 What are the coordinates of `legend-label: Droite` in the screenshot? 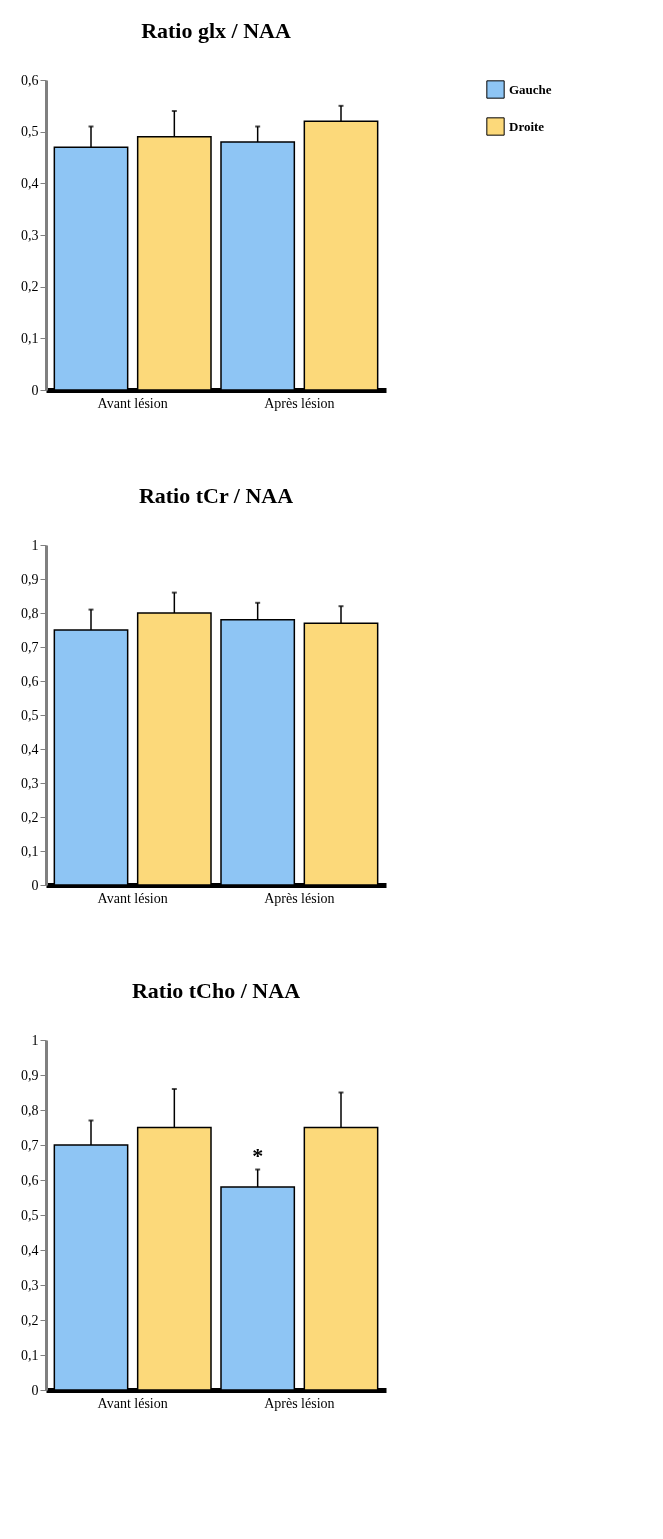 It's located at (527, 126).